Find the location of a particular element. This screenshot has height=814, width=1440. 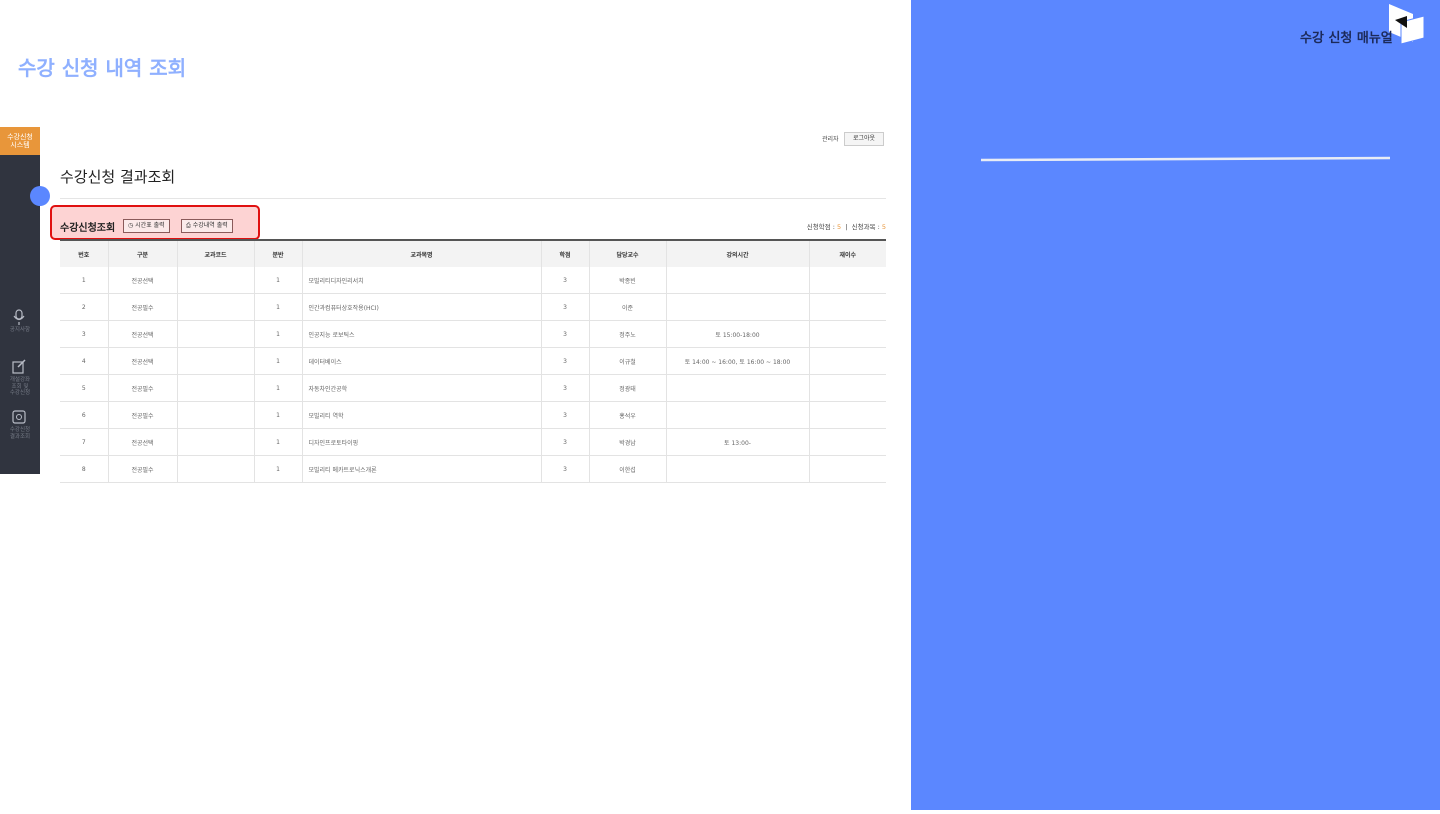

column-header: 학점 is located at coordinates (564, 253).